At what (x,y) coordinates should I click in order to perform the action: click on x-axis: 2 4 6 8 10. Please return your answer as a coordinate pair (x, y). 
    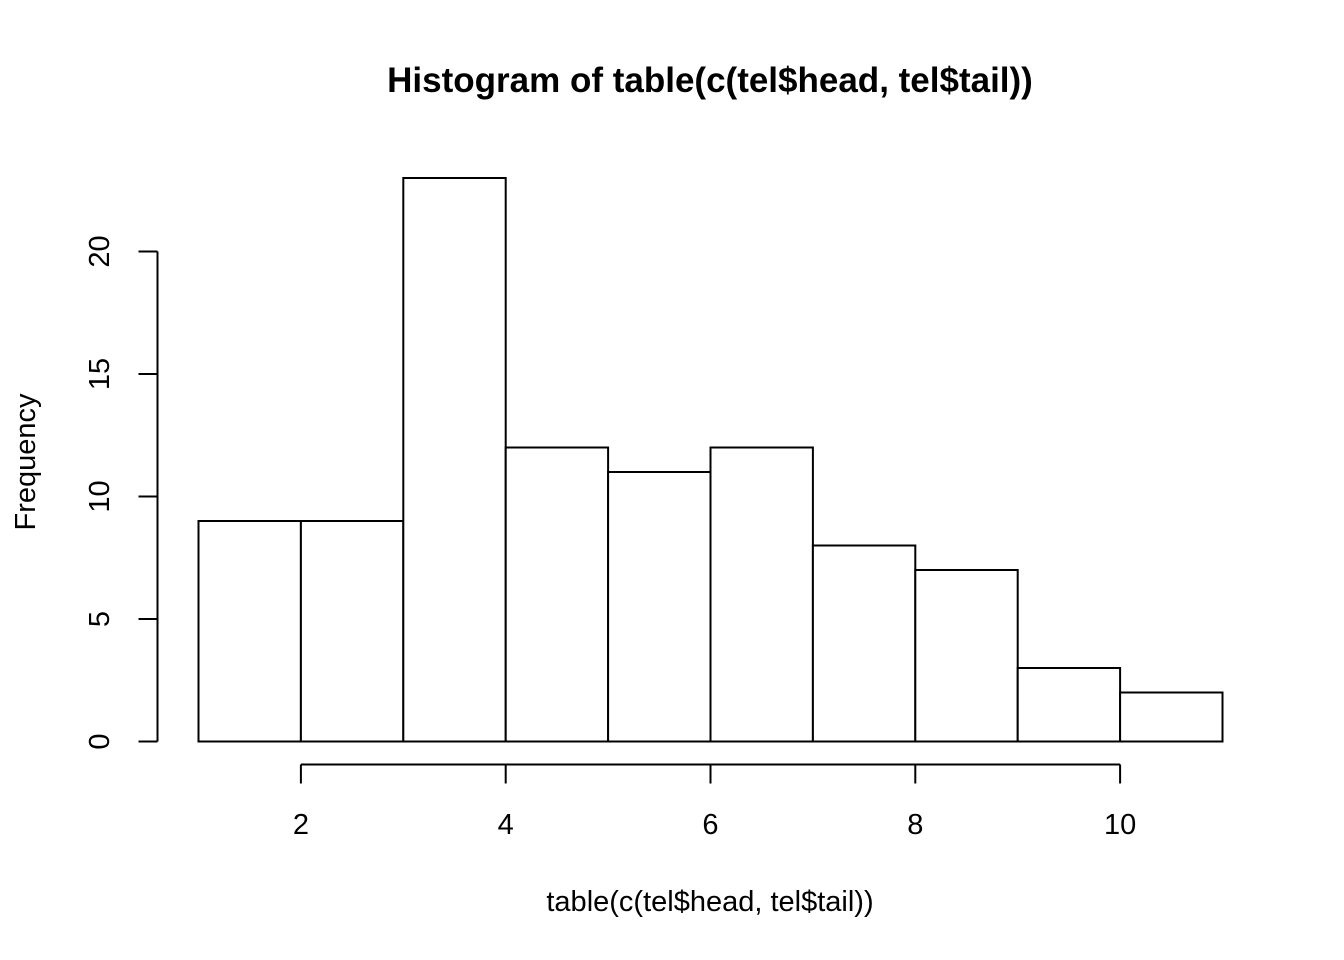
    Looking at the image, I should click on (714, 802).